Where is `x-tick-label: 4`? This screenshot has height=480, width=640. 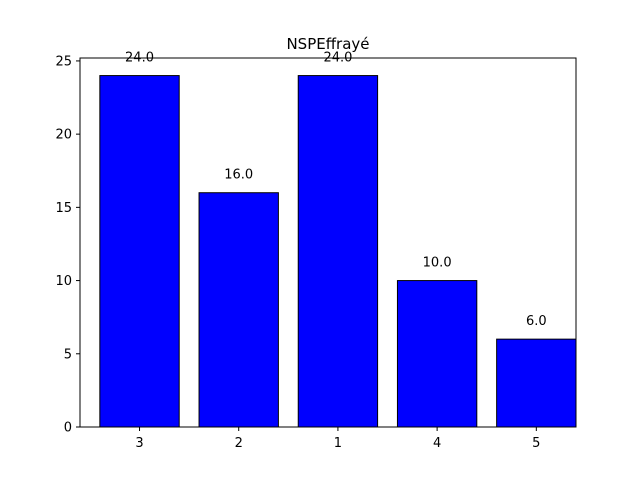 x-tick-label: 4 is located at coordinates (437, 443).